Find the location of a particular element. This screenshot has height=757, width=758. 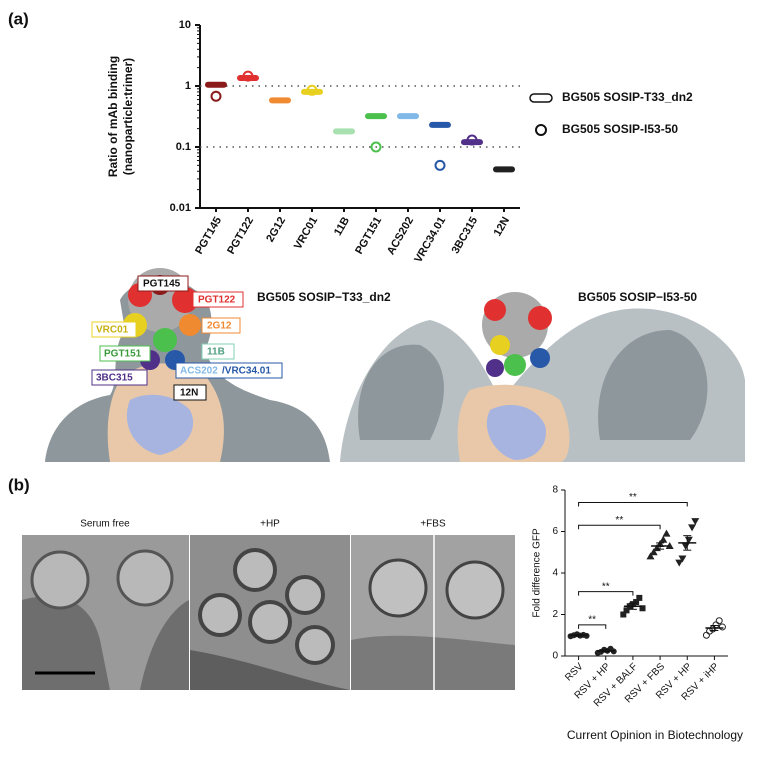

x-tick-label: 3BC315 is located at coordinates (465, 235).